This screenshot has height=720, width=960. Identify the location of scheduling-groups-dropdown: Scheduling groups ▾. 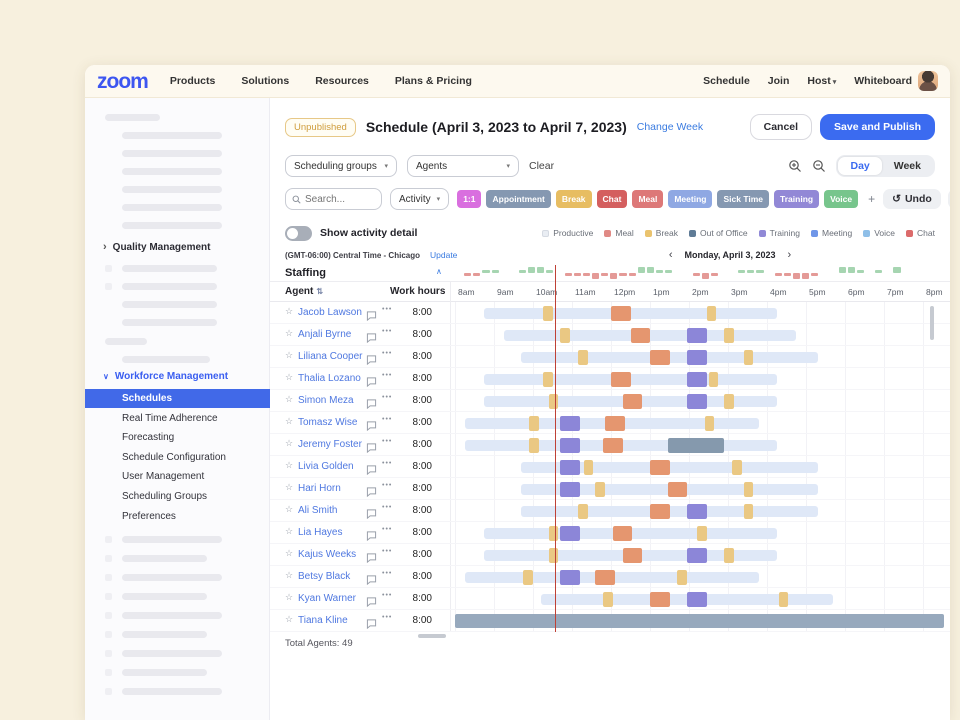
(341, 166).